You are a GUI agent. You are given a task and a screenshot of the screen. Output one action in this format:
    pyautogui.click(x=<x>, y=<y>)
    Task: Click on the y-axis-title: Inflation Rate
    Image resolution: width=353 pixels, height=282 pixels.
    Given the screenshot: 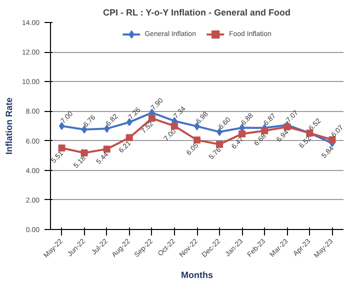 What is the action you would take?
    pyautogui.click(x=9, y=125)
    